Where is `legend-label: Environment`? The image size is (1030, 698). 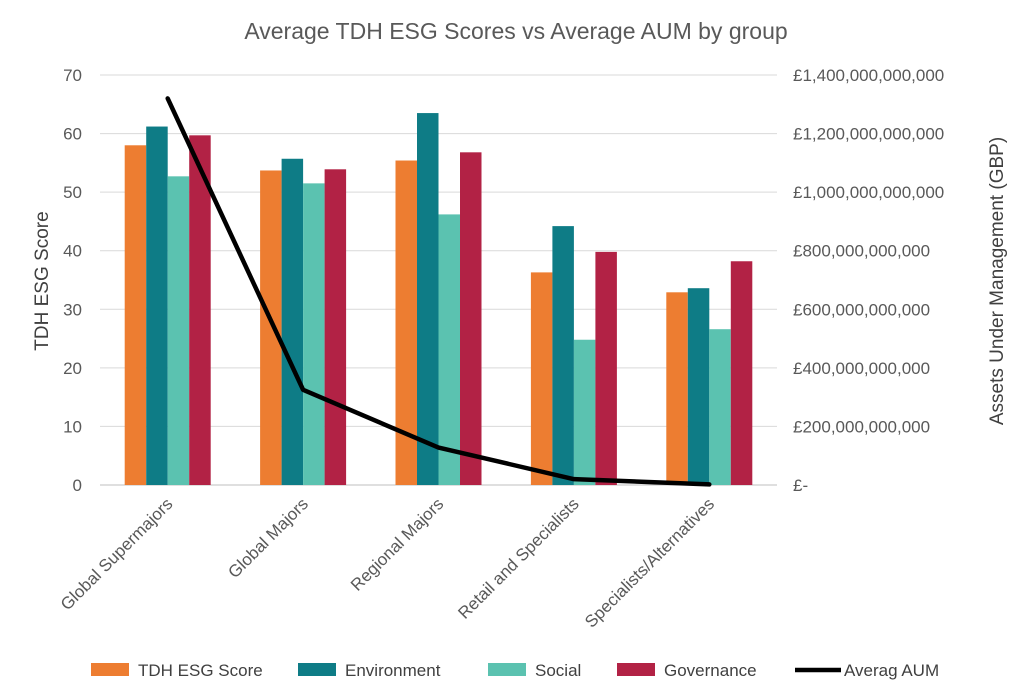 legend-label: Environment is located at coordinates (393, 670).